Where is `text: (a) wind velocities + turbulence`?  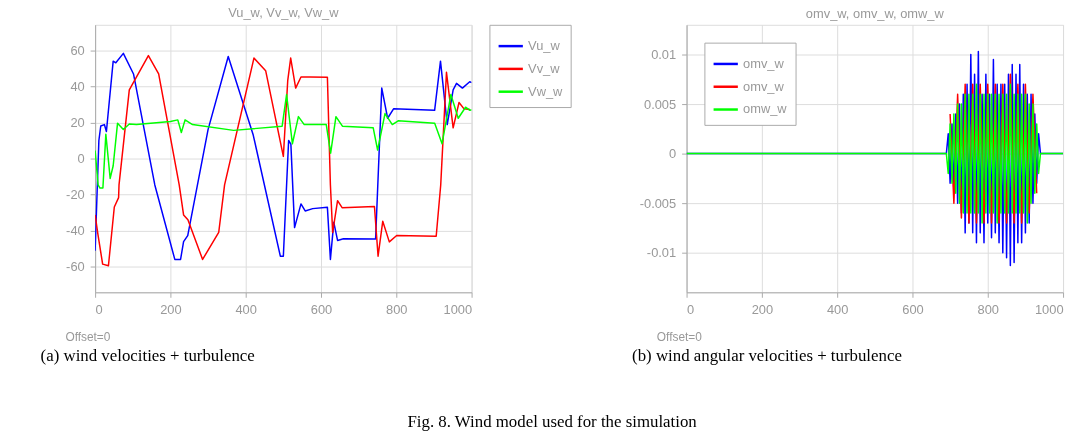
text: (a) wind velocities + turbulence is located at coordinates (147, 355).